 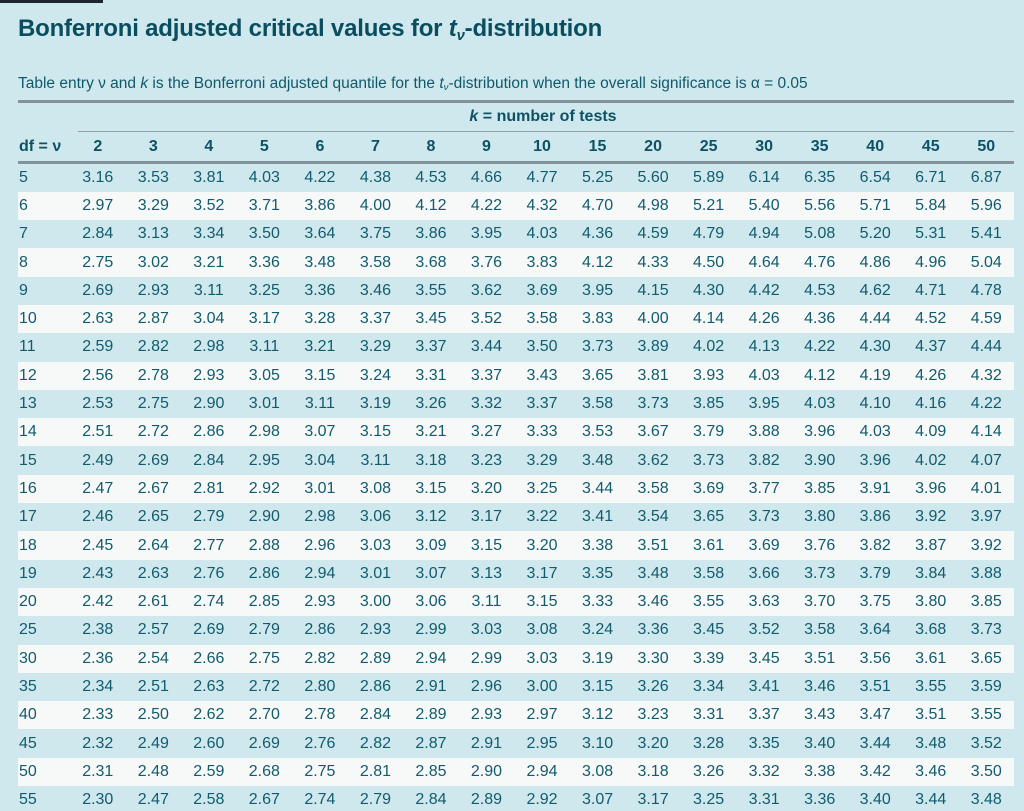 What do you see at coordinates (819, 146) in the screenshot?
I see `k-column-header: 35` at bounding box center [819, 146].